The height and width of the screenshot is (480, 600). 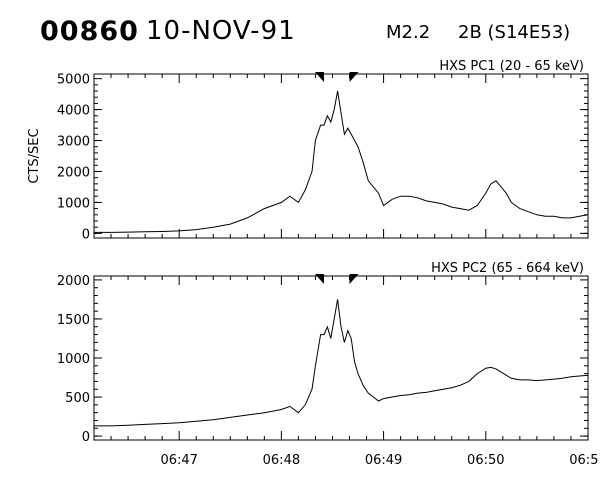 I want to click on panel-1-ytick-label: 5000, so click(x=73, y=80).